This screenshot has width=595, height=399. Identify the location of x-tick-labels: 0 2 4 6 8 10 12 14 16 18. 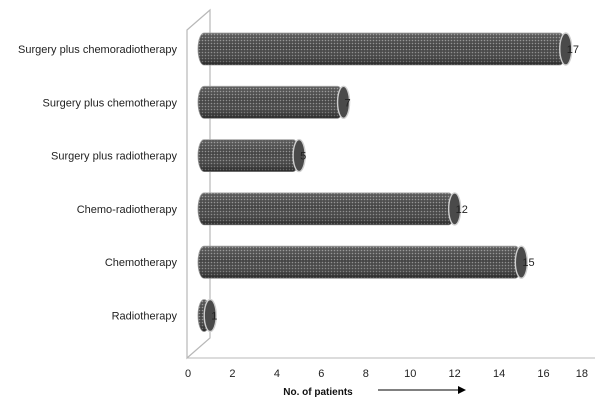
(386, 374).